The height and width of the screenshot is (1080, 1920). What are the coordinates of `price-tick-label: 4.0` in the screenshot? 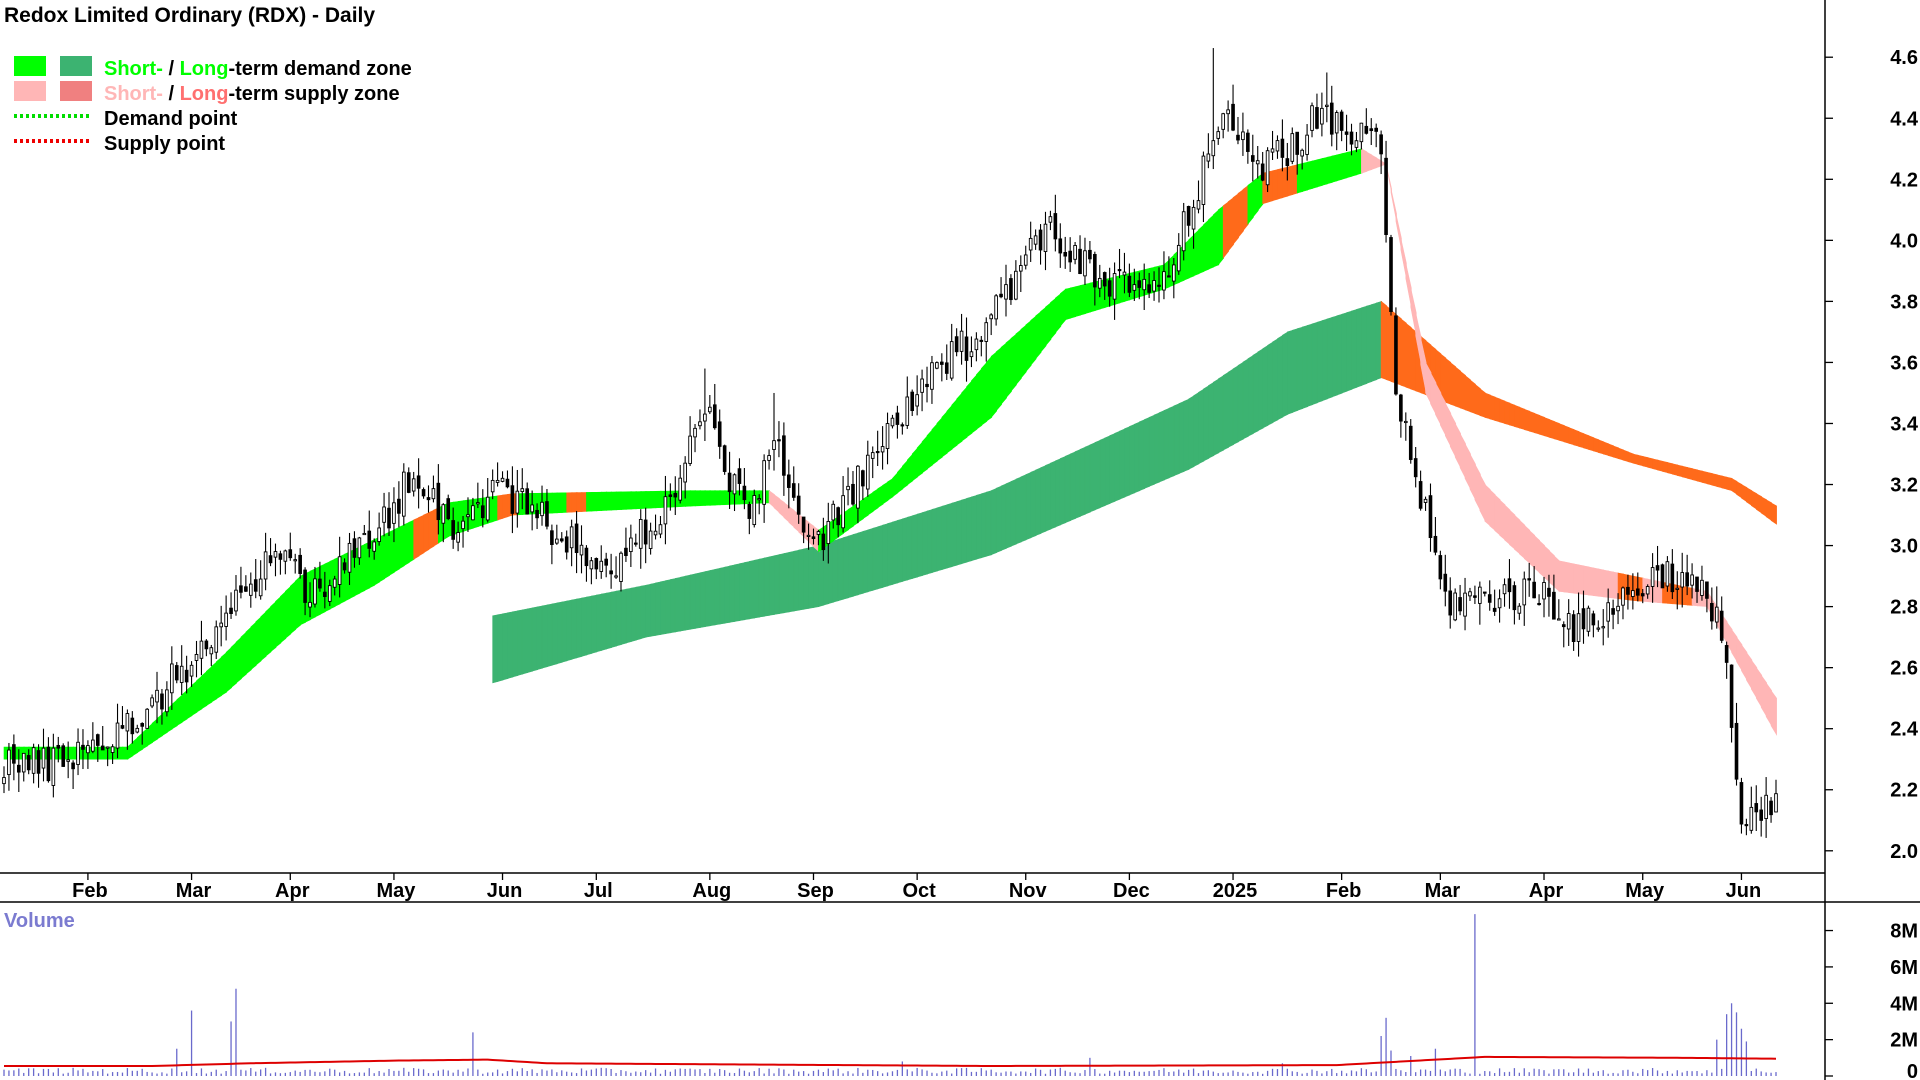 It's located at (1904, 241).